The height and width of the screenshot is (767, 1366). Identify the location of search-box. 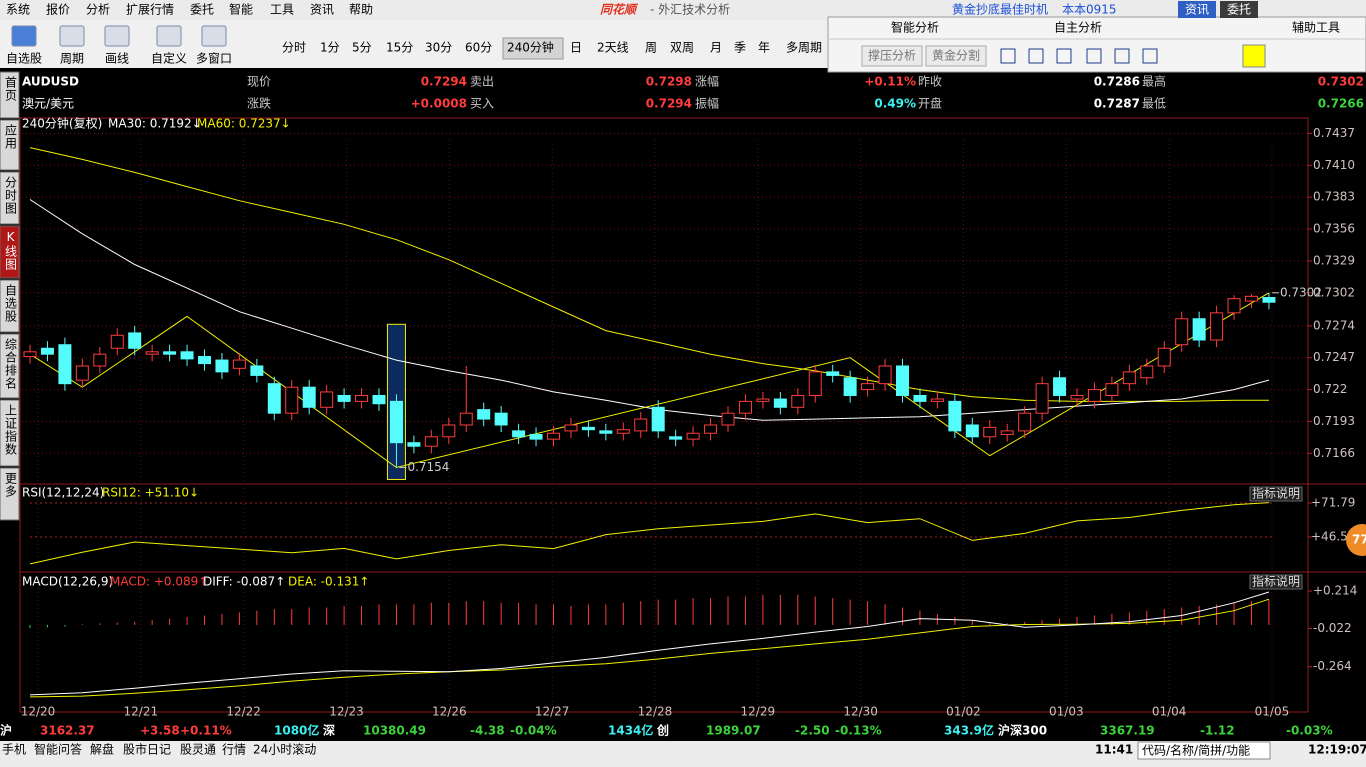
(1204, 750).